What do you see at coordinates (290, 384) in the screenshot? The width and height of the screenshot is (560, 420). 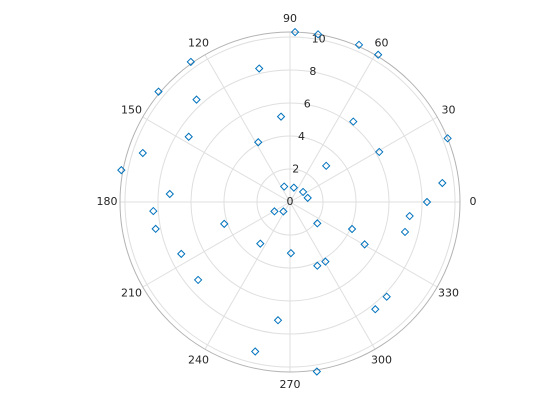 I see `theta-tick-label: 270` at bounding box center [290, 384].